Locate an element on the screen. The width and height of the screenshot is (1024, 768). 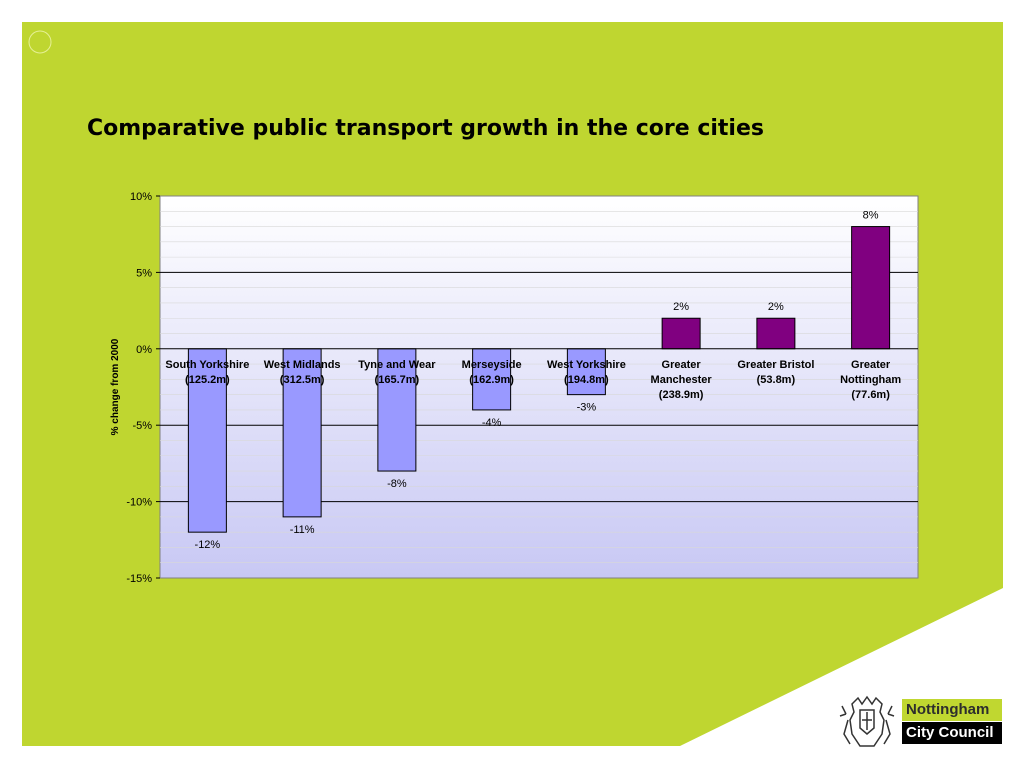
y-tick-label: 0% is located at coordinates (144, 350).